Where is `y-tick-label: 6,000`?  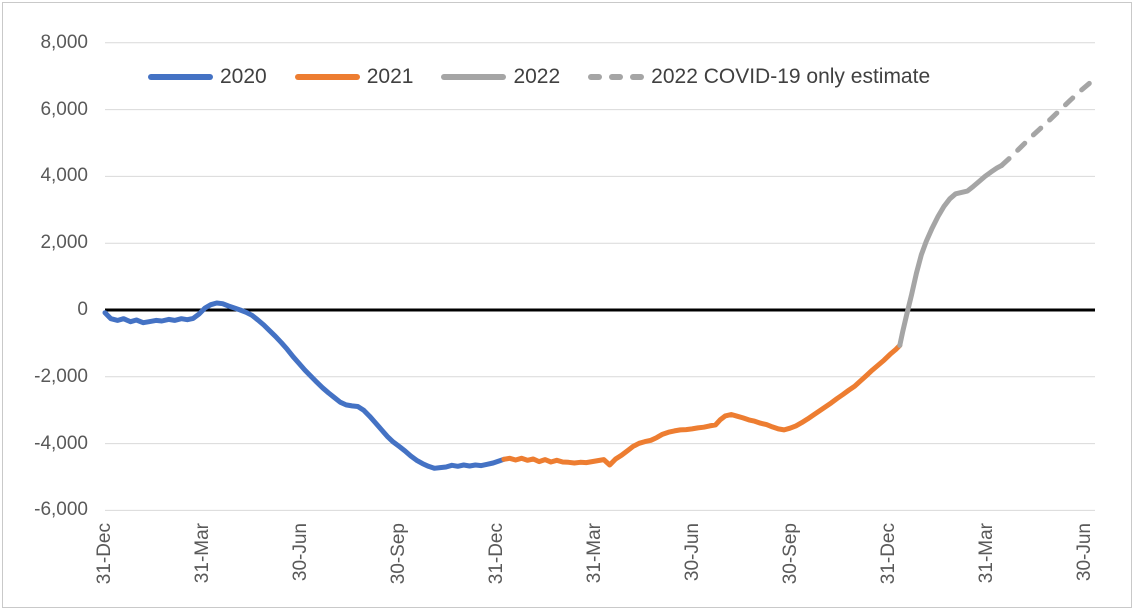 y-tick-label: 6,000 is located at coordinates (64, 109).